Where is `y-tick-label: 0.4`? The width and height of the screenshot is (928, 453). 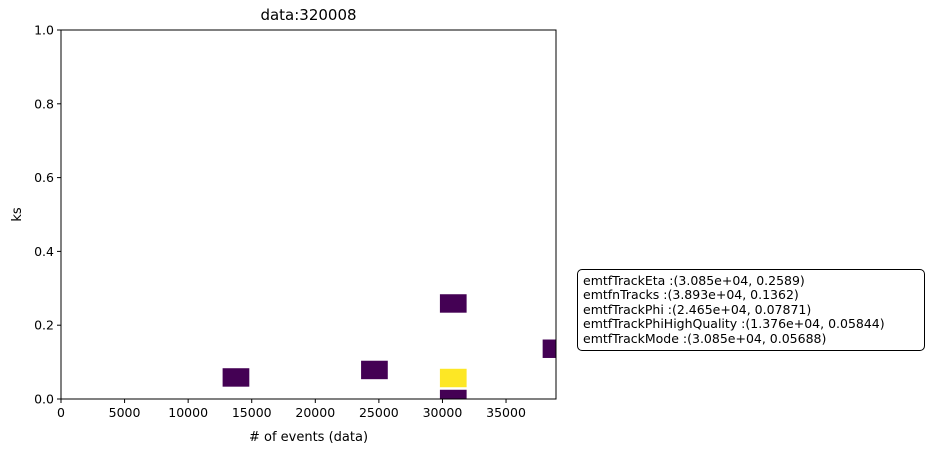
y-tick-label: 0.4 is located at coordinates (44, 251).